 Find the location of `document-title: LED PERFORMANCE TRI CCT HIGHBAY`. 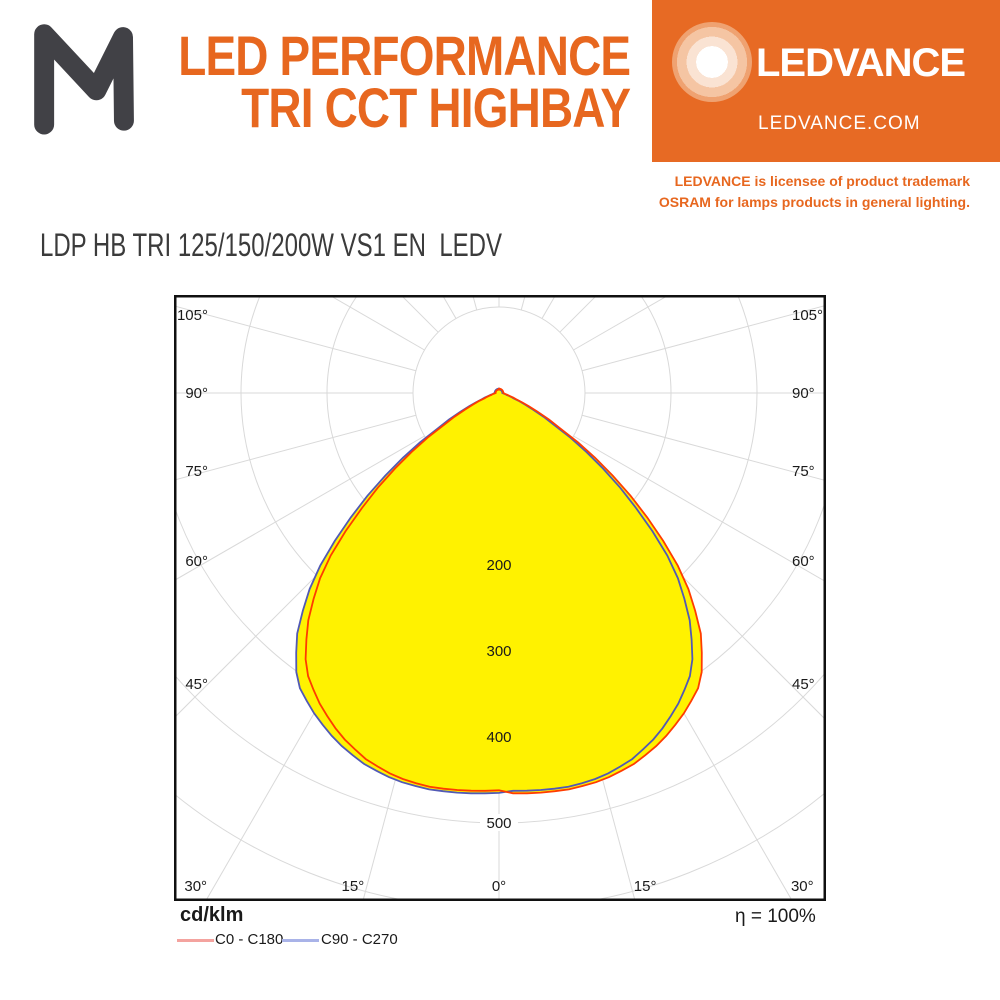

document-title: LED PERFORMANCE TRI CCT HIGHBAY is located at coordinates (355, 81).